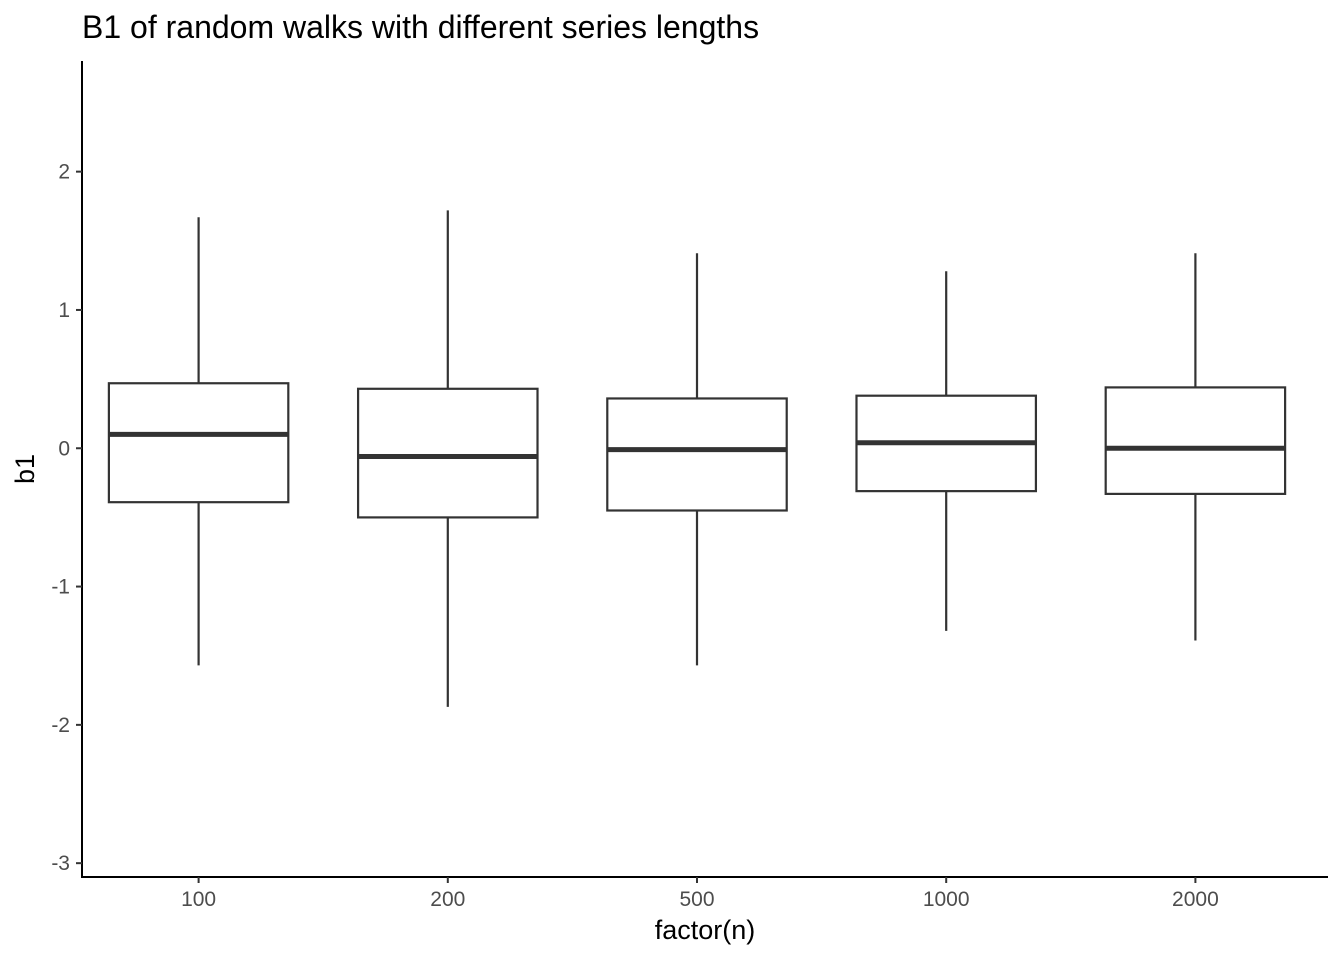 This screenshot has height=960, width=1344. I want to click on y-tick-label: -3, so click(60, 863).